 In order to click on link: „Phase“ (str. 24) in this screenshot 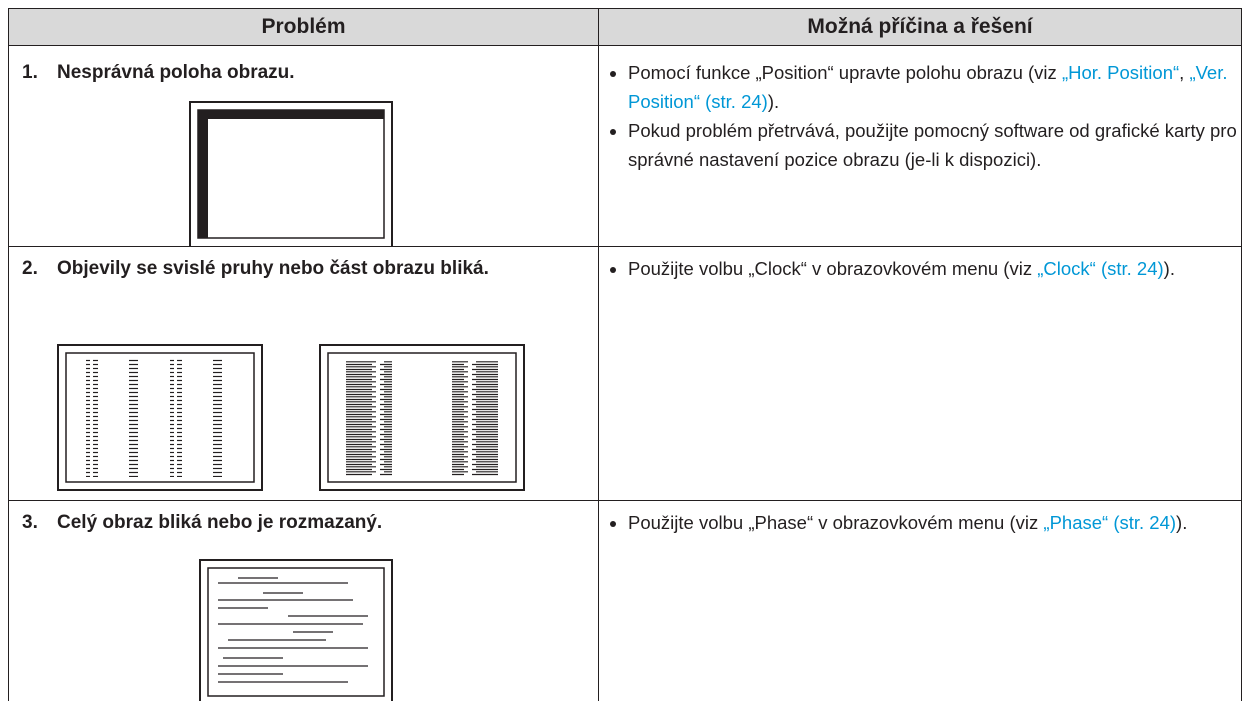, I will do `click(1110, 522)`.